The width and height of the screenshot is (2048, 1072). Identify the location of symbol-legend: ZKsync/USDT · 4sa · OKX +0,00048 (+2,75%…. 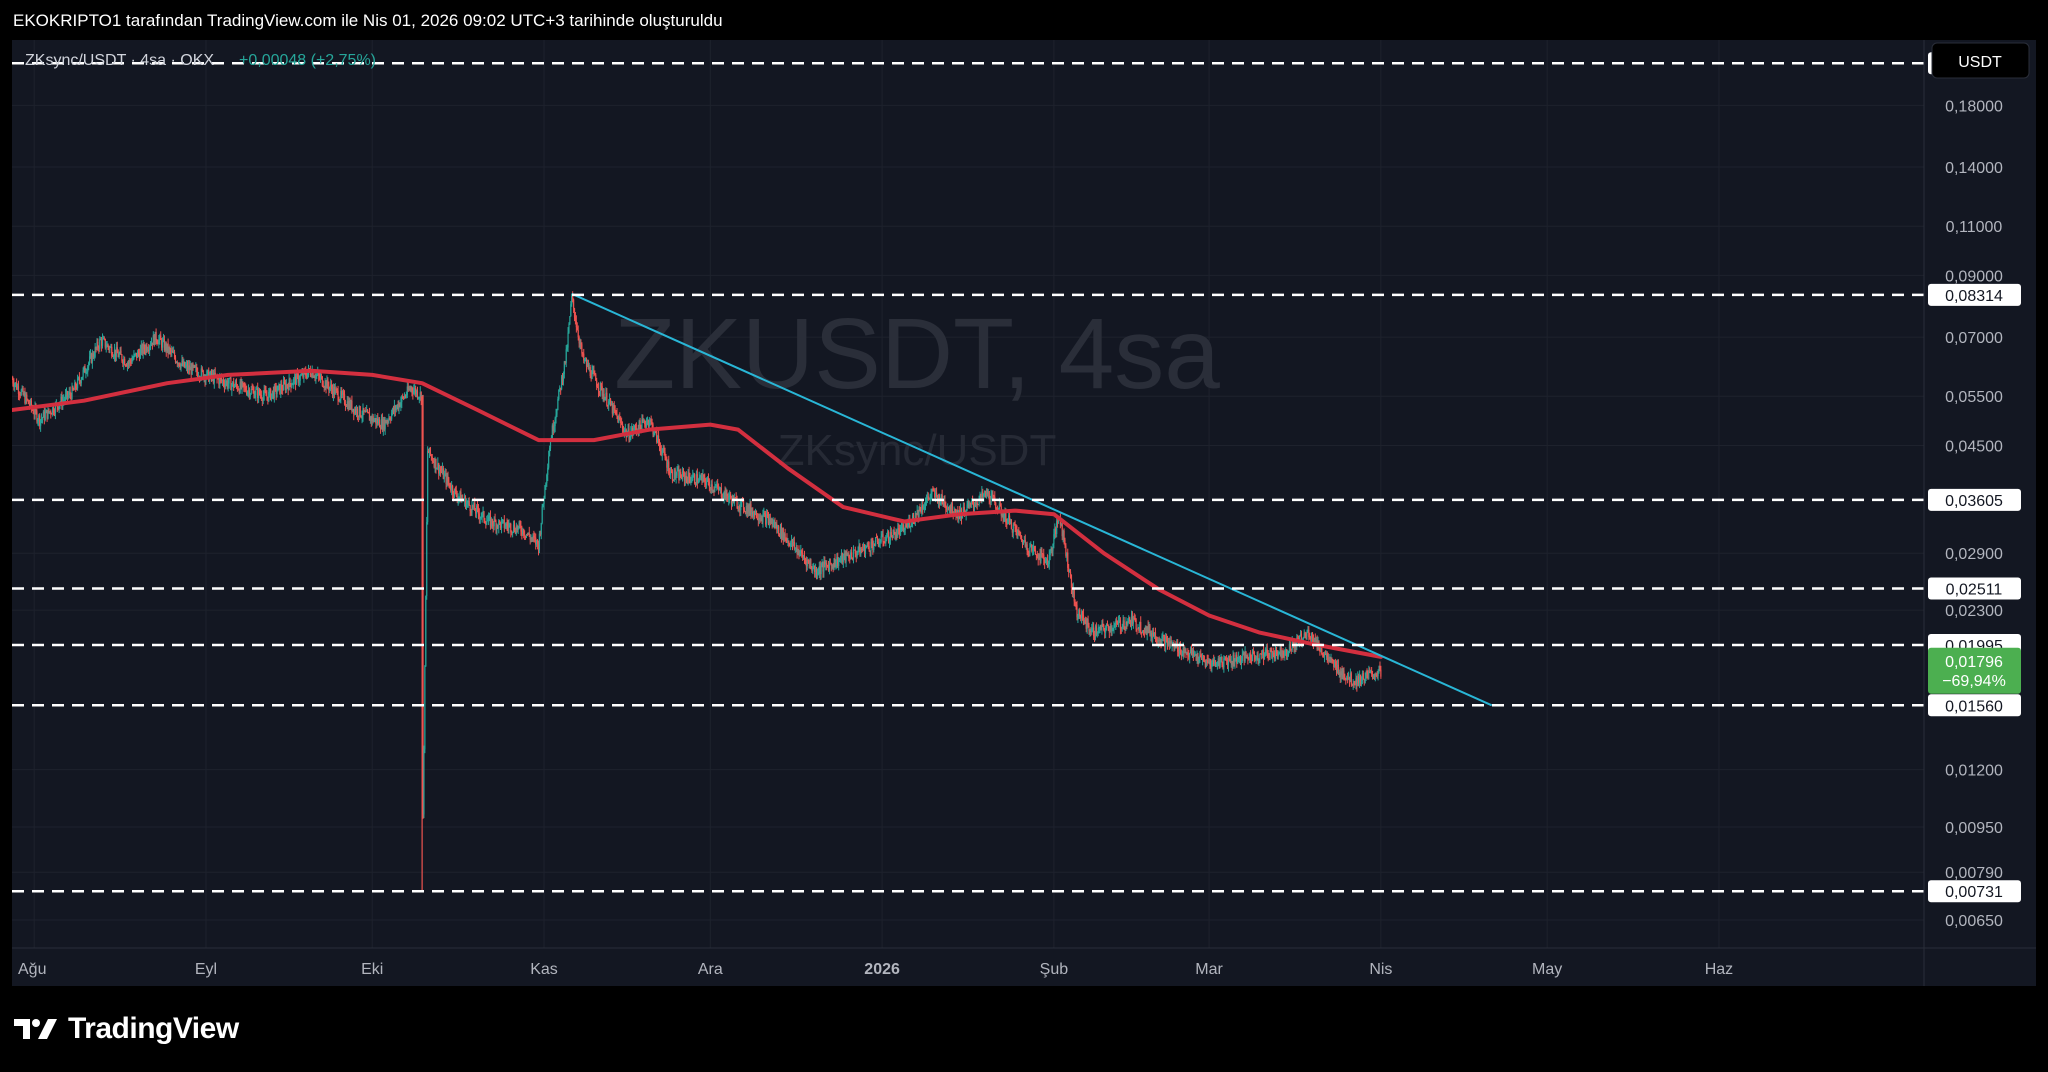
(200, 60).